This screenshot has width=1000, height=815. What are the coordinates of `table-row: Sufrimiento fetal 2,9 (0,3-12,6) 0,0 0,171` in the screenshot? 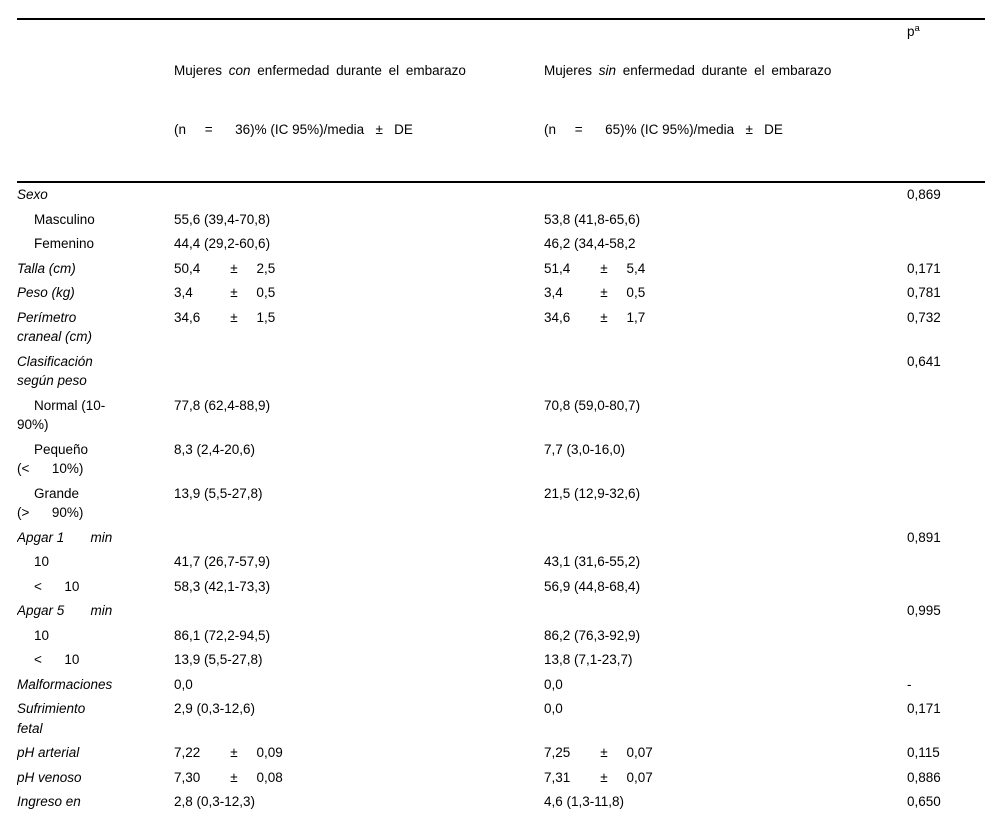 It's located at (501, 719).